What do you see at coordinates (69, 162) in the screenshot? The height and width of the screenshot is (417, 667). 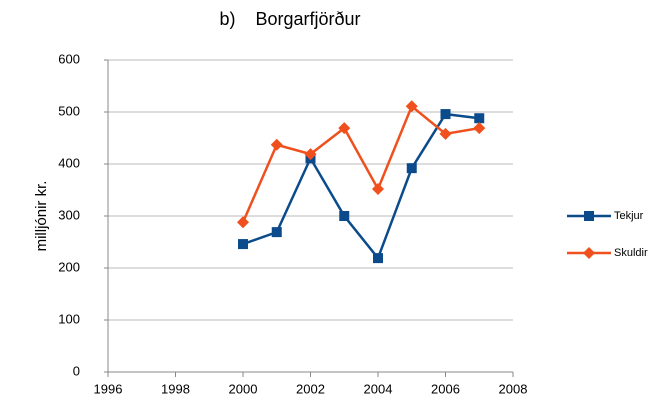 I see `y-tick-label: 400` at bounding box center [69, 162].